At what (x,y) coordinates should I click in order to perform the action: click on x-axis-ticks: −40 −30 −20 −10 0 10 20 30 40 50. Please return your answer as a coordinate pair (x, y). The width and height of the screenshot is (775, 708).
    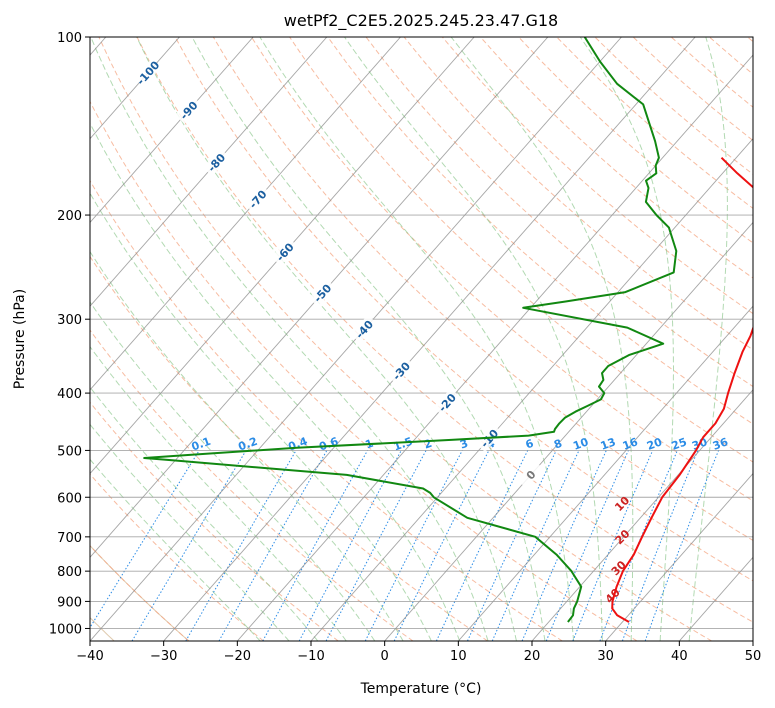
    Looking at the image, I should click on (418, 652).